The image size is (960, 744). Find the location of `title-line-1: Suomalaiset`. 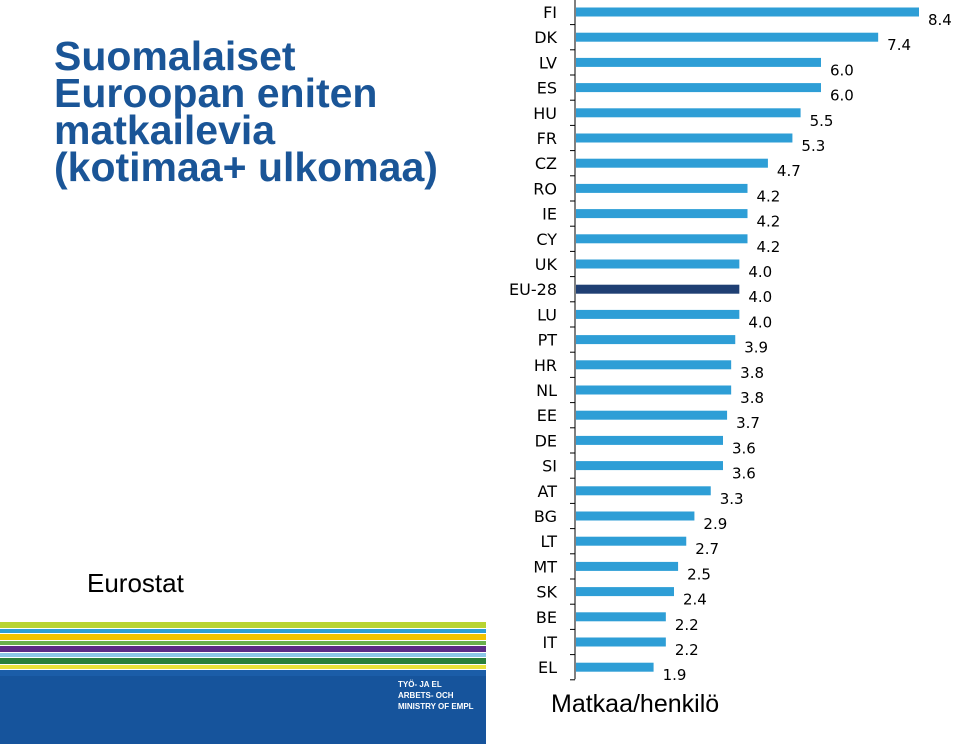

title-line-1: Suomalaiset is located at coordinates (175, 56).